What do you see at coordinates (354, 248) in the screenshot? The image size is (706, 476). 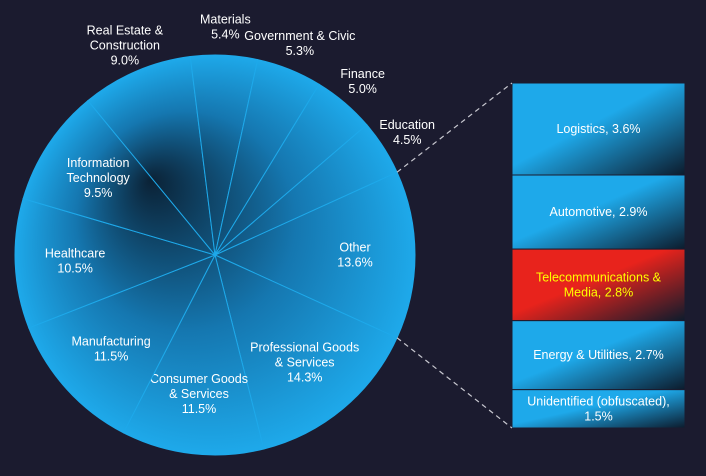 I see `slice-label: Other` at bounding box center [354, 248].